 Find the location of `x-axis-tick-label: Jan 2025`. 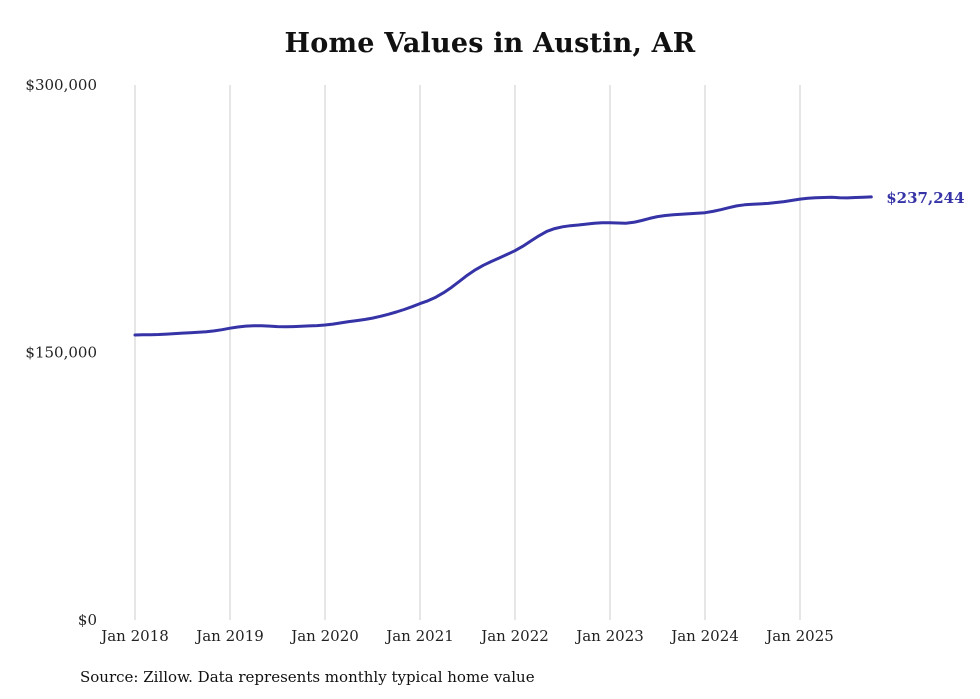

x-axis-tick-label: Jan 2025 is located at coordinates (799, 636).